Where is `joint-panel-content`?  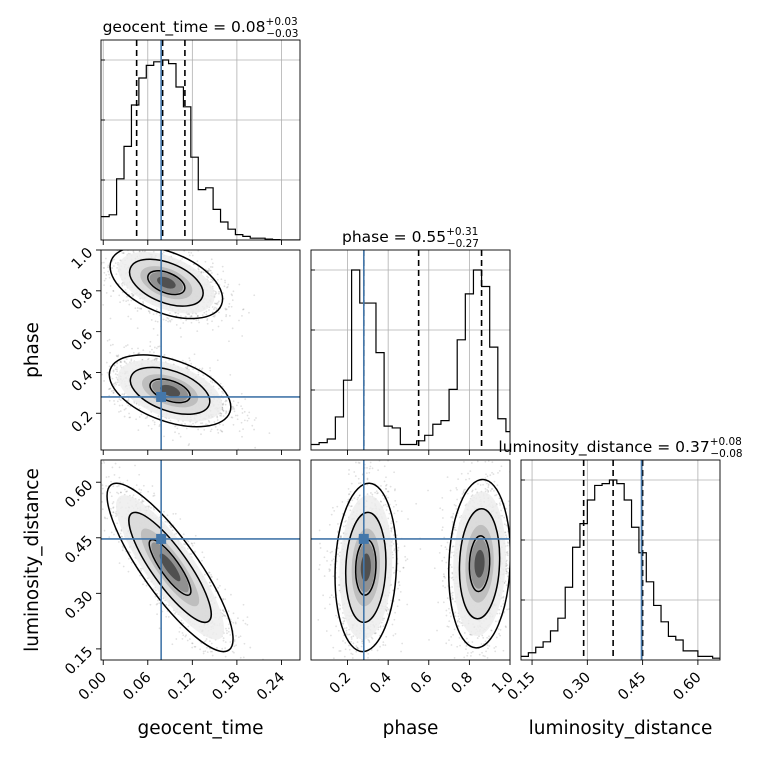
joint-panel-content is located at coordinates (186, 342).